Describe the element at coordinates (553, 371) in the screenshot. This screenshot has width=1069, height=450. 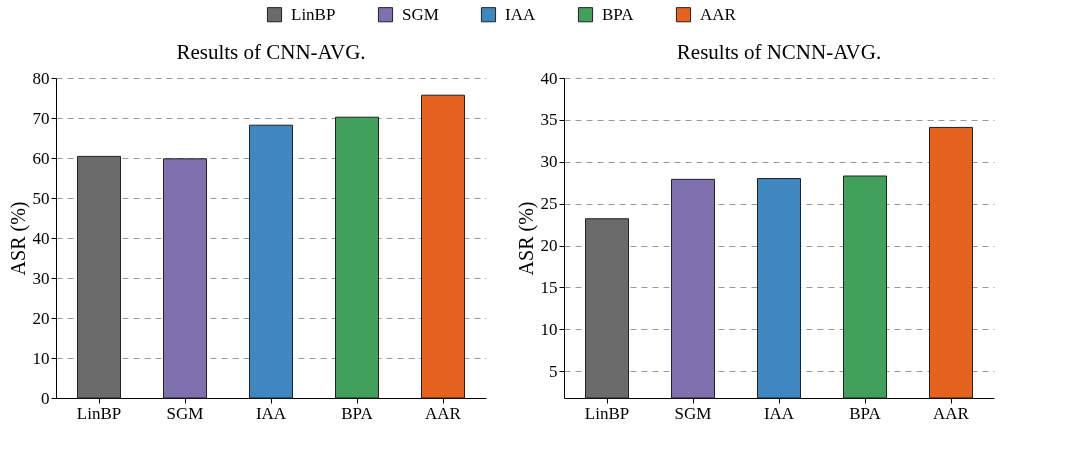
I see `y-tick-label: 5` at that location.